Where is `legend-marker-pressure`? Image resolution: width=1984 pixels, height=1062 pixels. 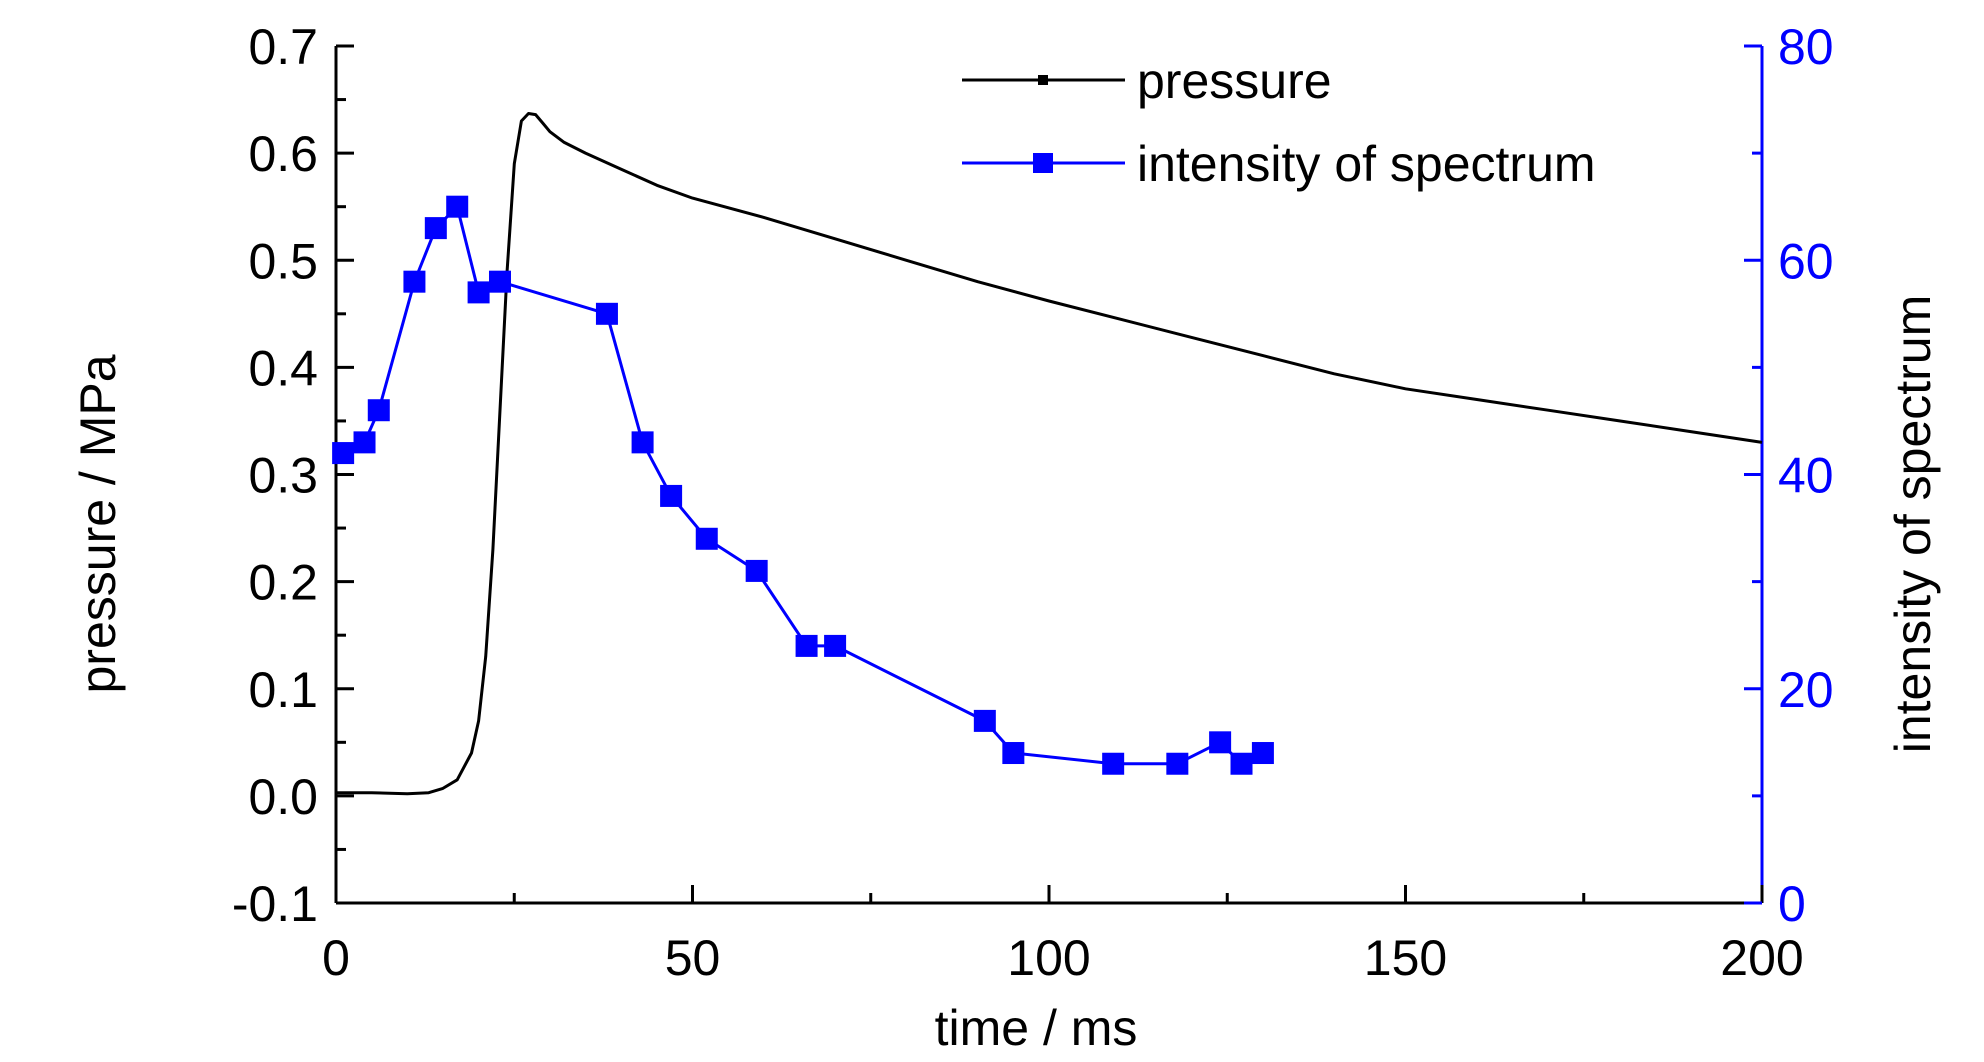
legend-marker-pressure is located at coordinates (1043, 80).